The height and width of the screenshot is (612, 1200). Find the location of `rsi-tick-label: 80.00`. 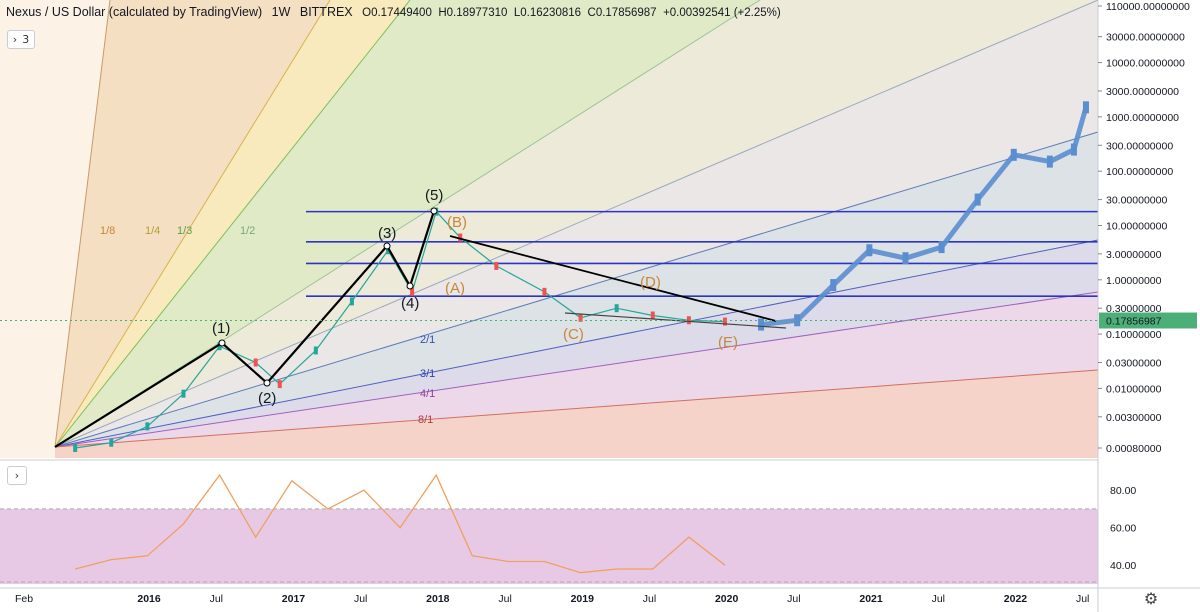

rsi-tick-label: 80.00 is located at coordinates (1123, 491).